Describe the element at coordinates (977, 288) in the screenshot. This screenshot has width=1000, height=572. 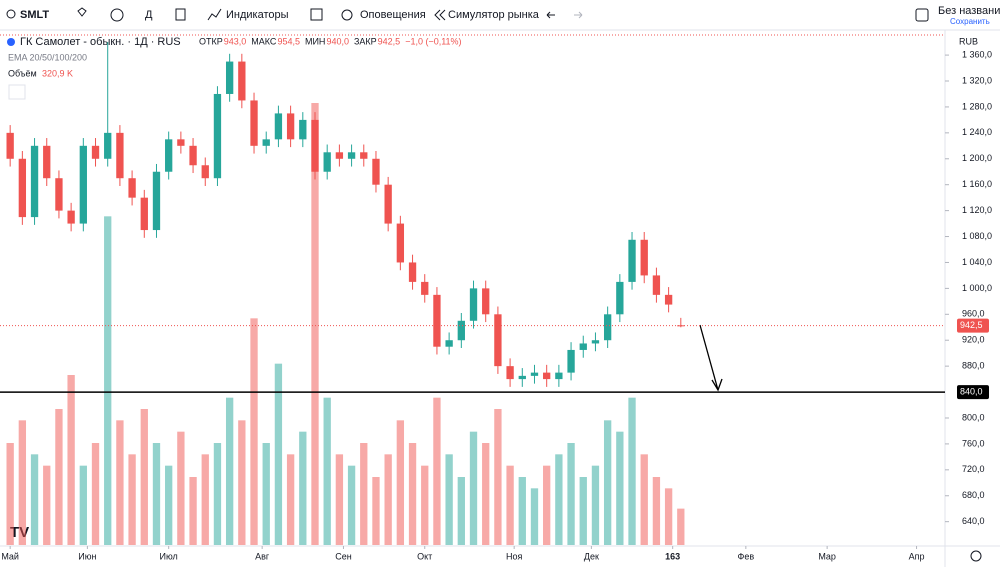
I see `y-tick-label: 1 000,0` at that location.